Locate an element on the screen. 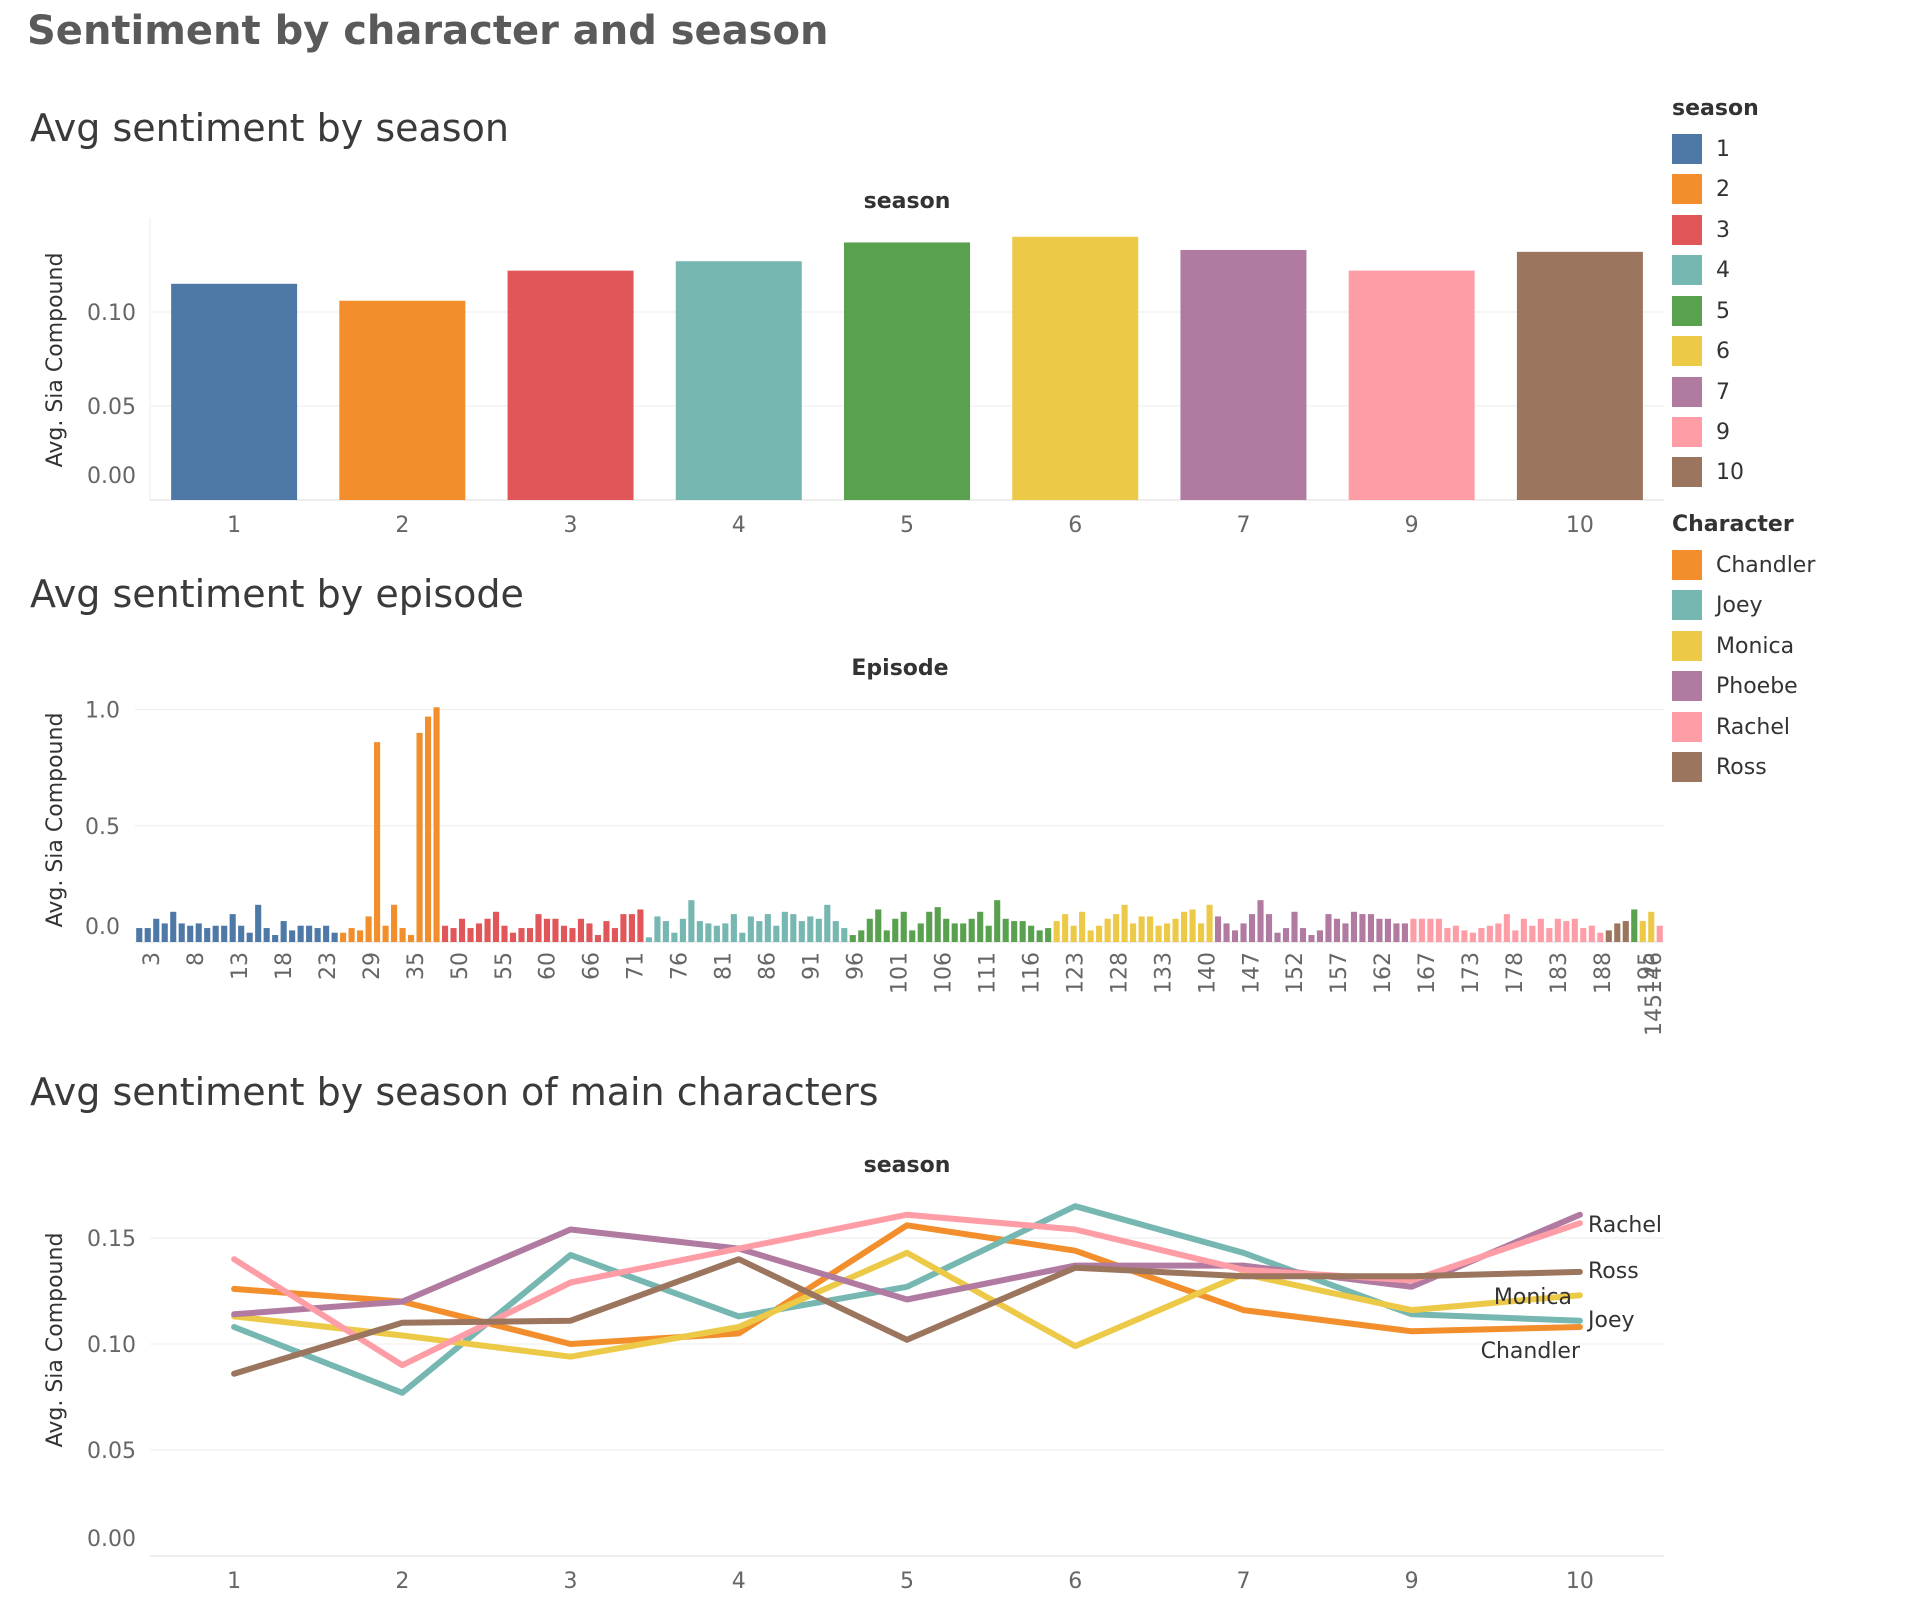  legend-item-joey: Joey is located at coordinates (1717, 605).